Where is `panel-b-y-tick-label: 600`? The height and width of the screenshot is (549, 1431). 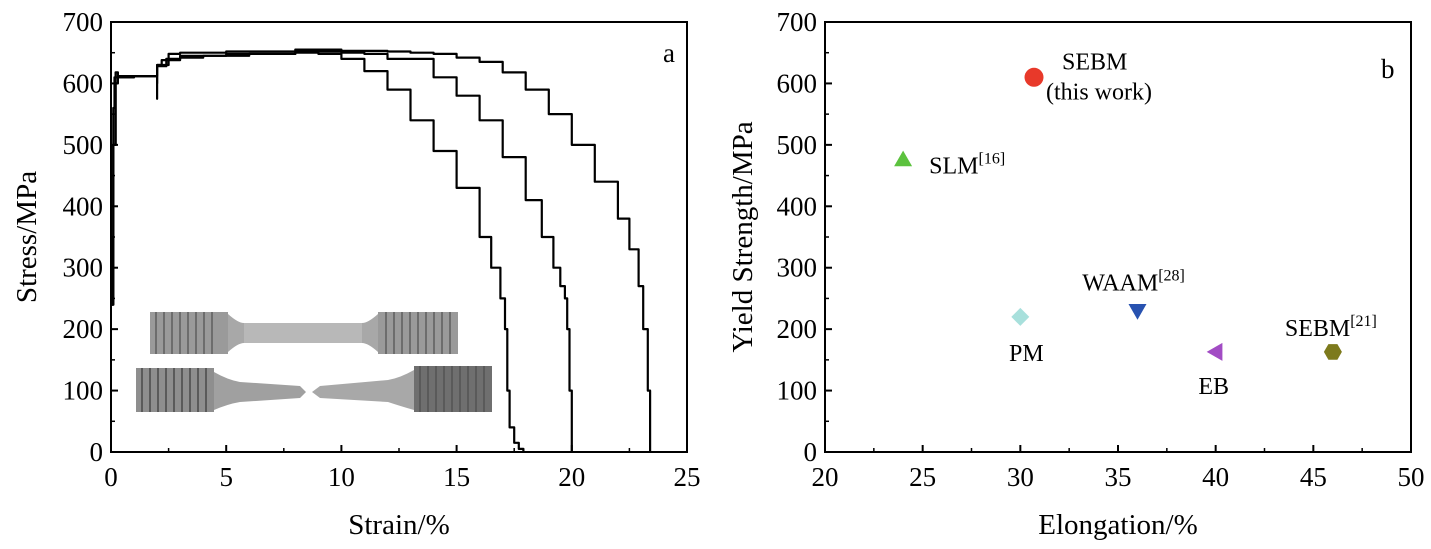
panel-b-y-tick-label: 600 is located at coordinates (797, 83).